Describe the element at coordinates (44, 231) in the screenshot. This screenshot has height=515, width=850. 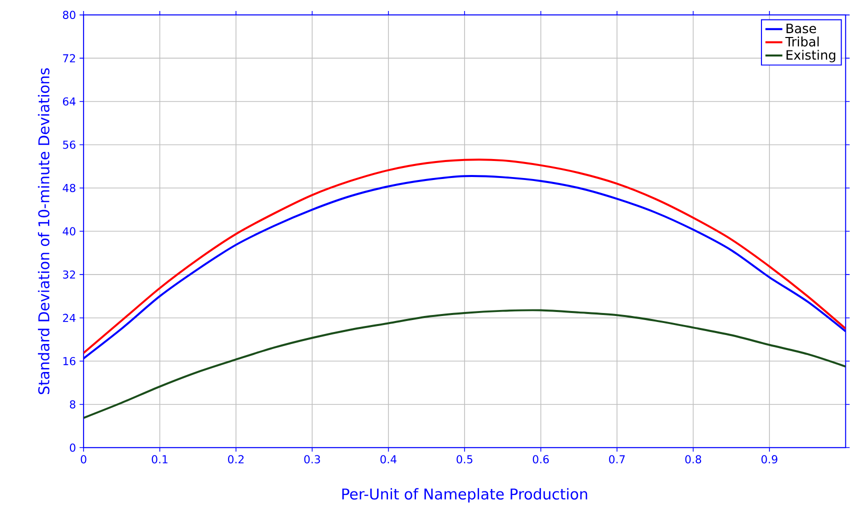
I see `y-axis-title: Standard Deviation of 10-minute Deviations` at that location.